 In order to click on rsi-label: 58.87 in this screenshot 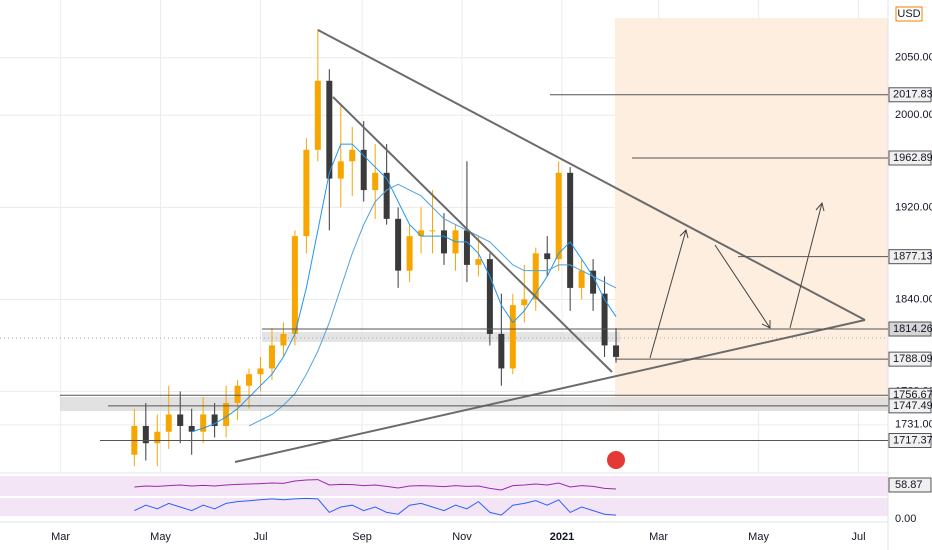, I will do `click(909, 485)`.